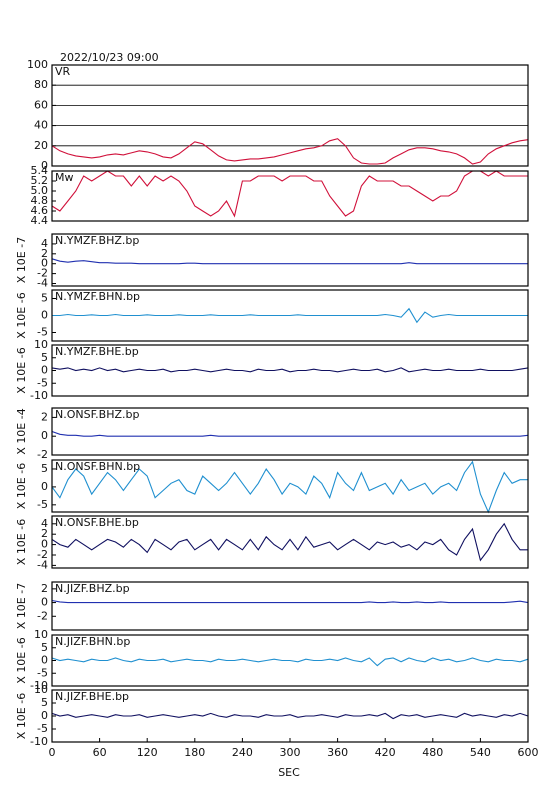  Describe the element at coordinates (97, 240) in the screenshot. I see `panel-label: N.YMZF.BHZ.bp` at that location.